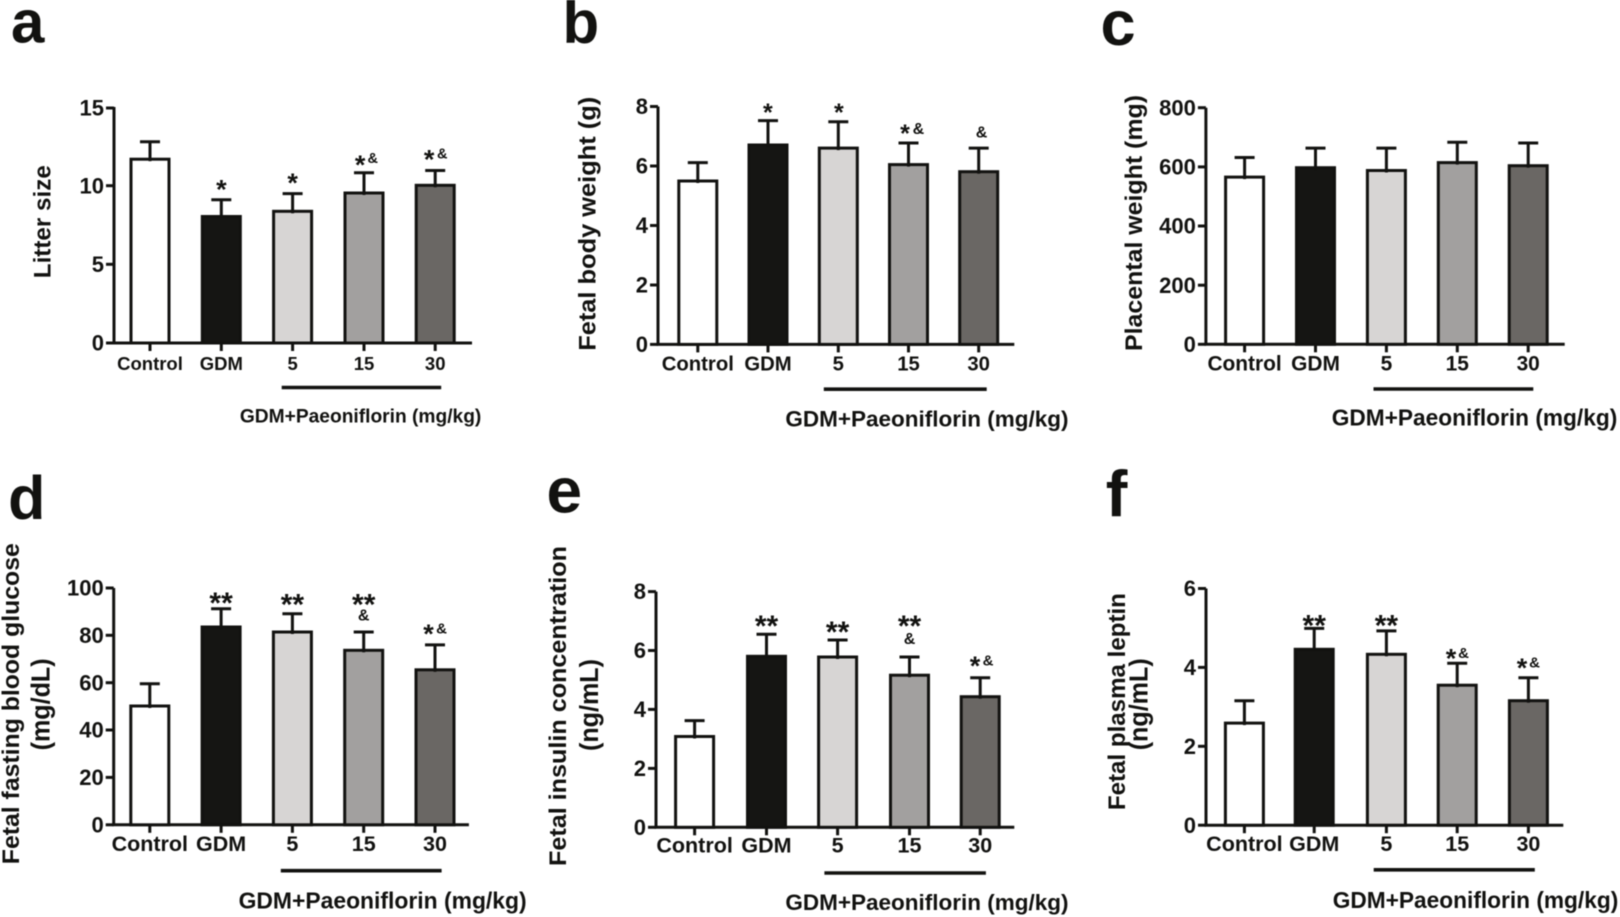 This screenshot has width=1620, height=917. Describe the element at coordinates (565, 490) in the screenshot. I see `svg-text: e` at that location.